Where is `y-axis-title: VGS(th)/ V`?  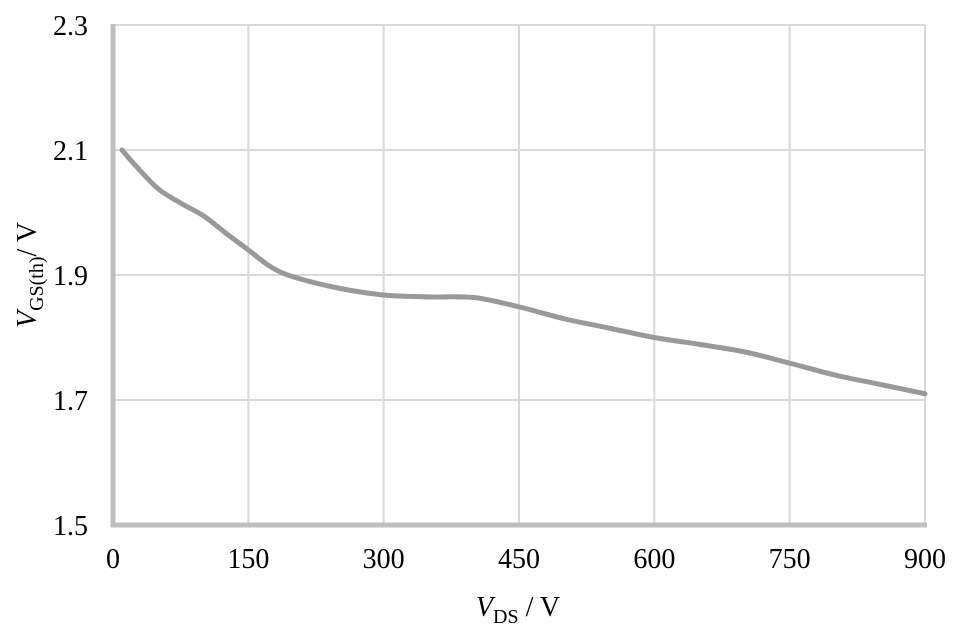
y-axis-title: VGS(th)/ V is located at coordinates (30, 275).